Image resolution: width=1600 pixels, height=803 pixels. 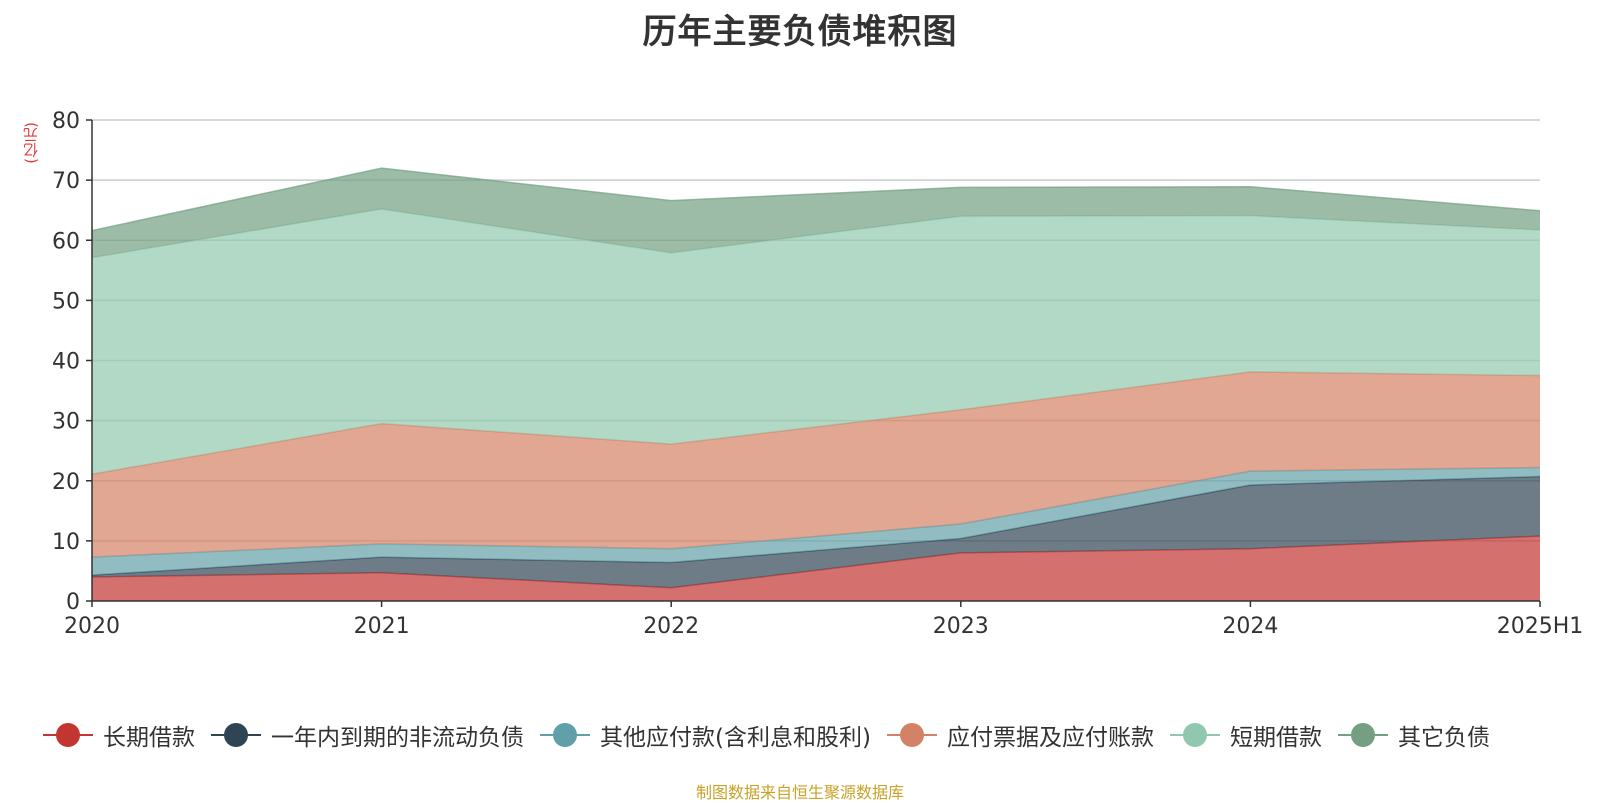 I want to click on legend-item-6: 其它负债, so click(x=1413, y=735).